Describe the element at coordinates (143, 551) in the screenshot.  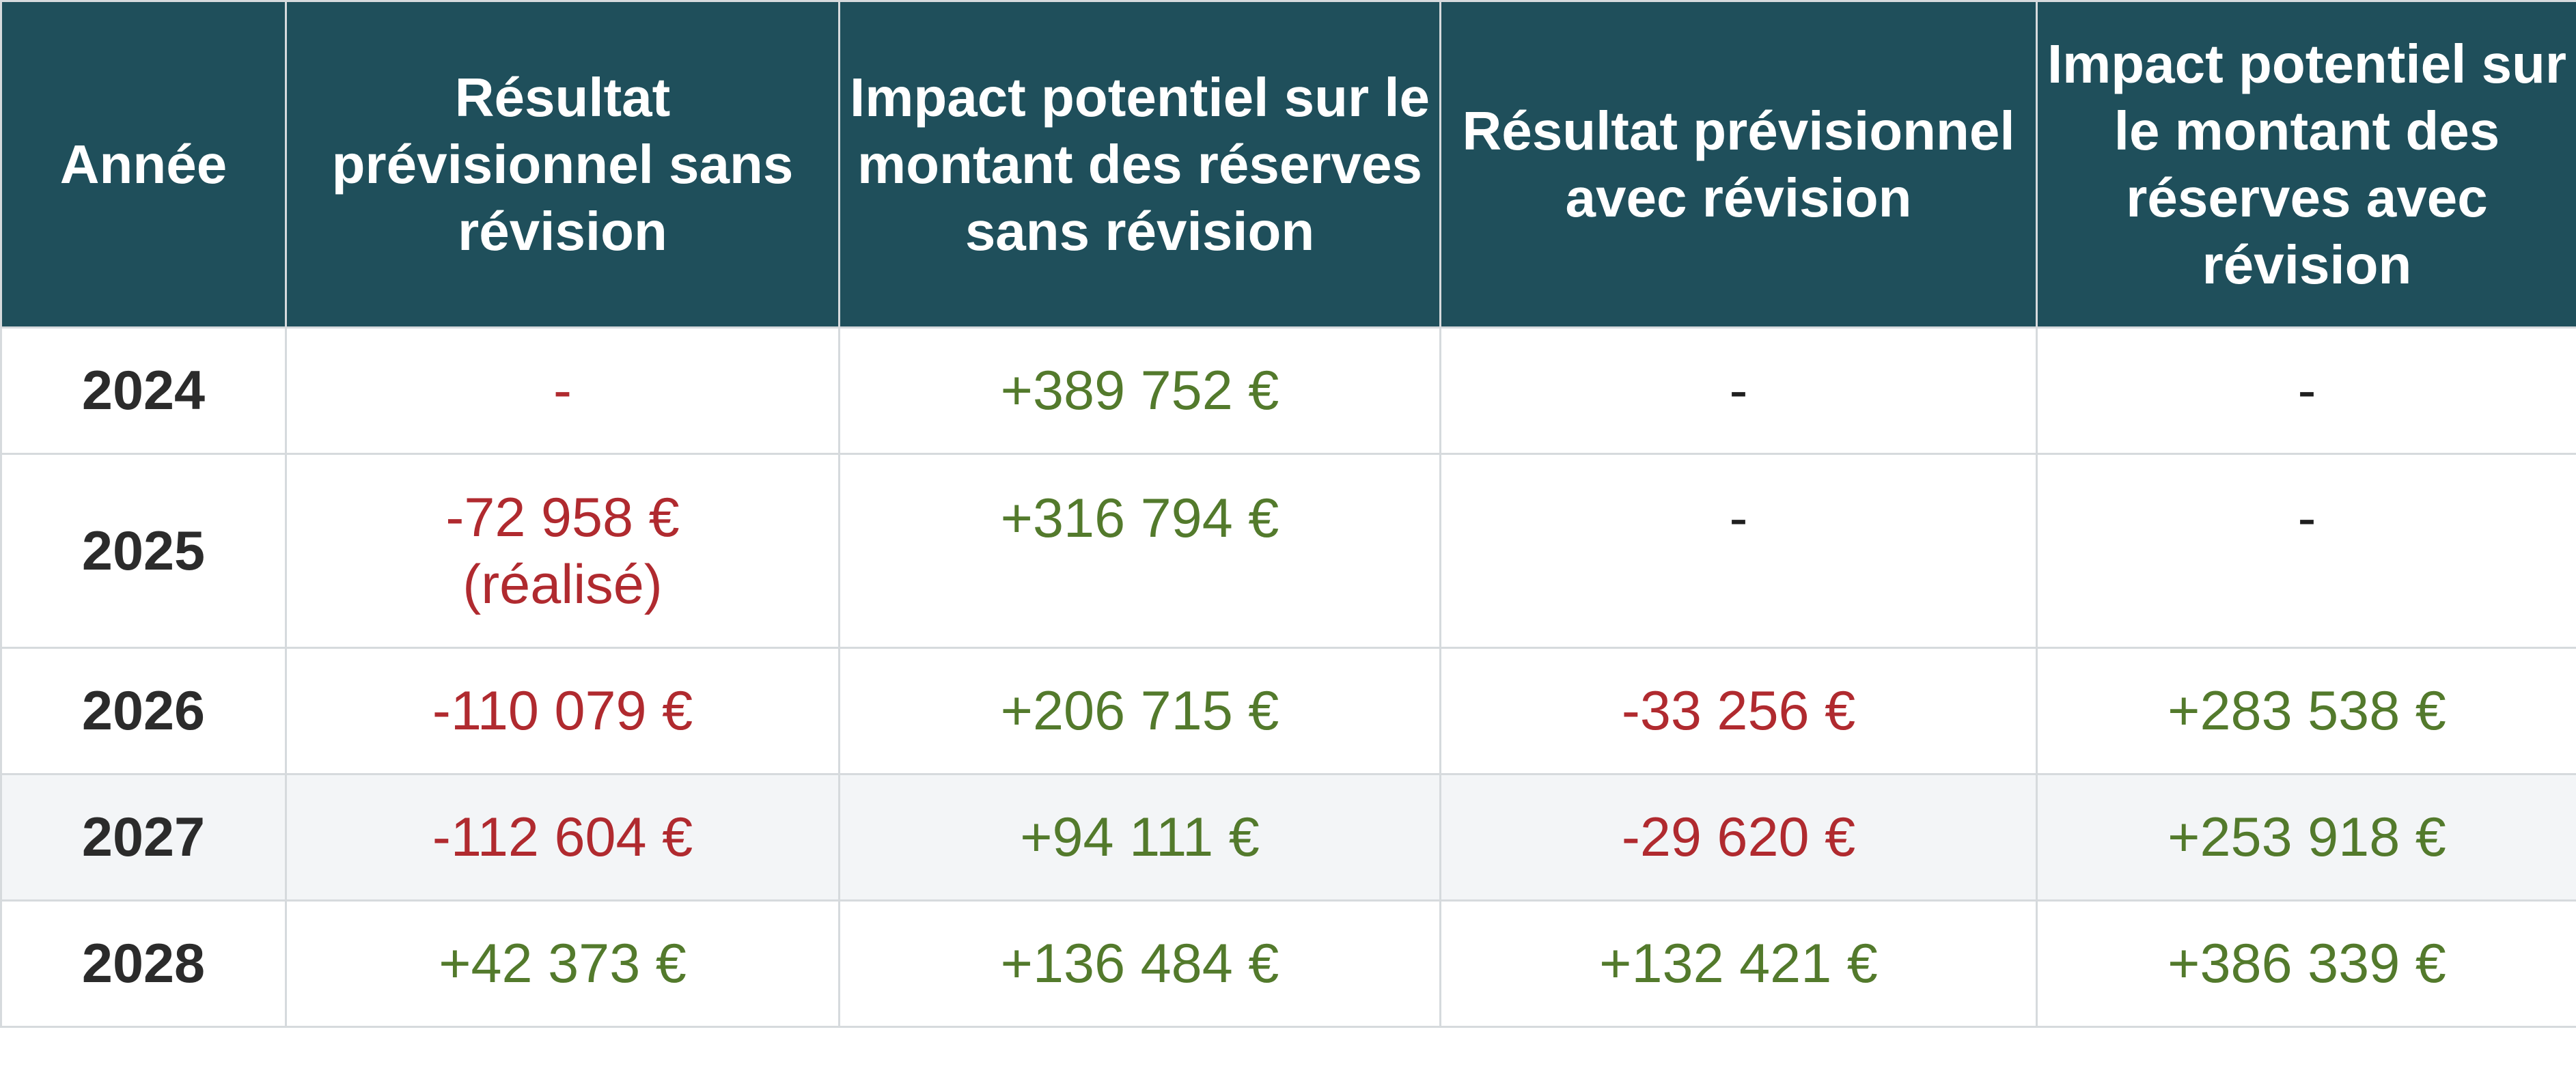
I see `year-cell: 2025` at that location.